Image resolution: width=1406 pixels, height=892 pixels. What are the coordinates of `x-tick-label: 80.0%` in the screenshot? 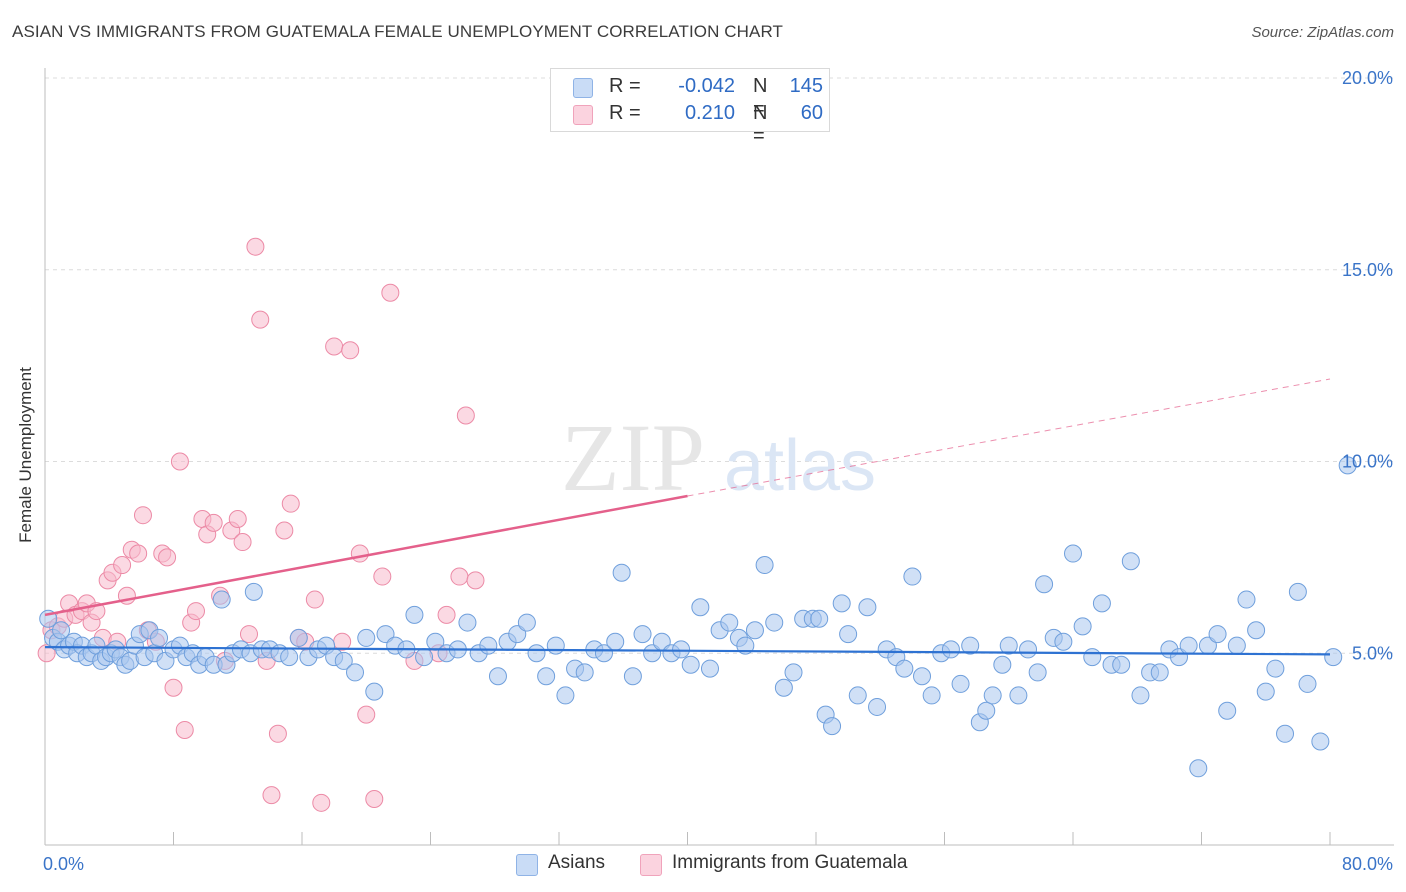 It's located at (1367, 864).